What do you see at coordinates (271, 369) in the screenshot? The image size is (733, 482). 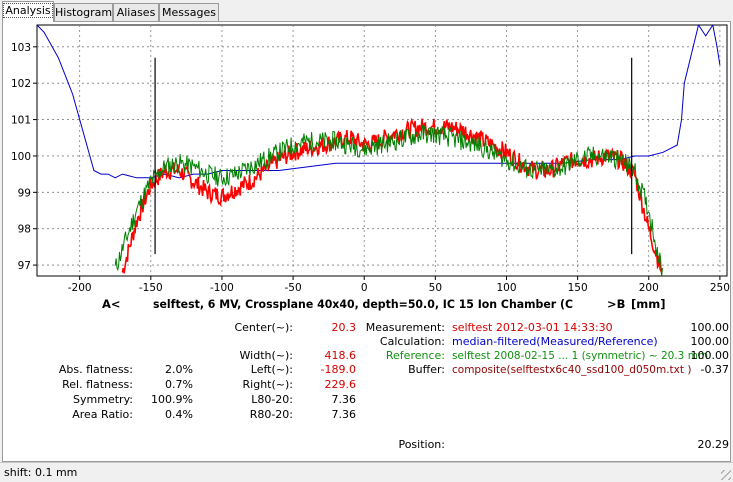 I see `left-label: Left(~):` at bounding box center [271, 369].